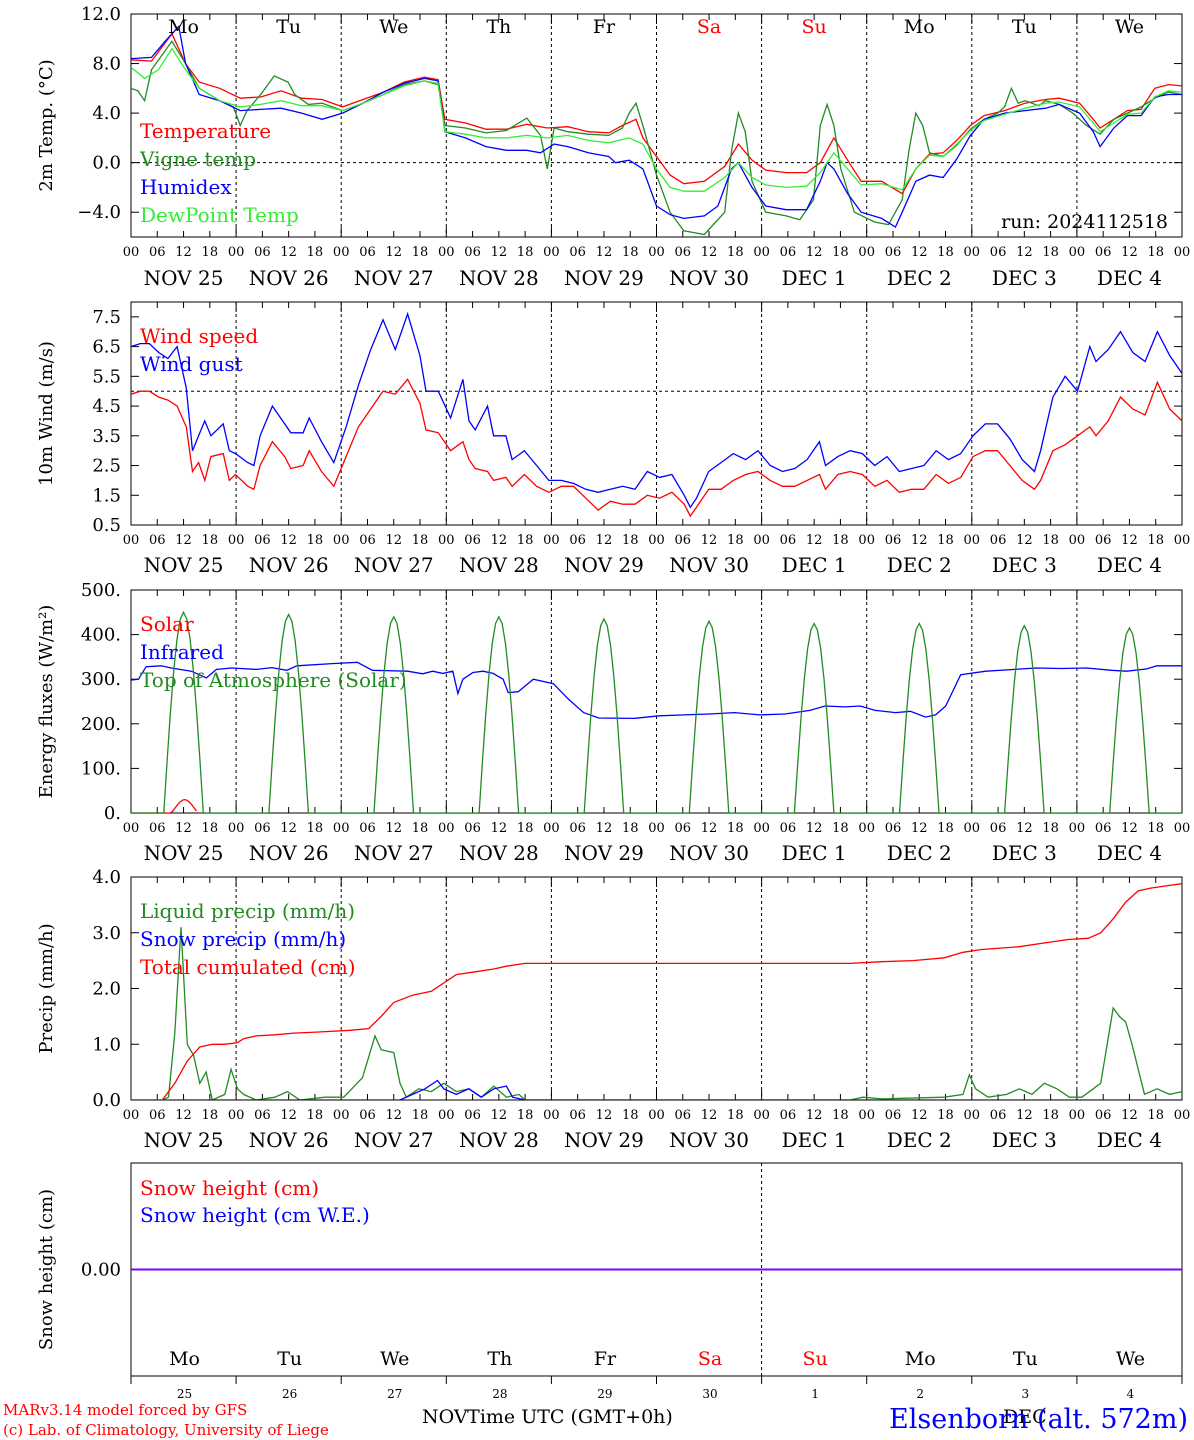 The height and width of the screenshot is (1440, 1194). Describe the element at coordinates (106, 64) in the screenshot. I see `y-tick-label: 8.0` at that location.